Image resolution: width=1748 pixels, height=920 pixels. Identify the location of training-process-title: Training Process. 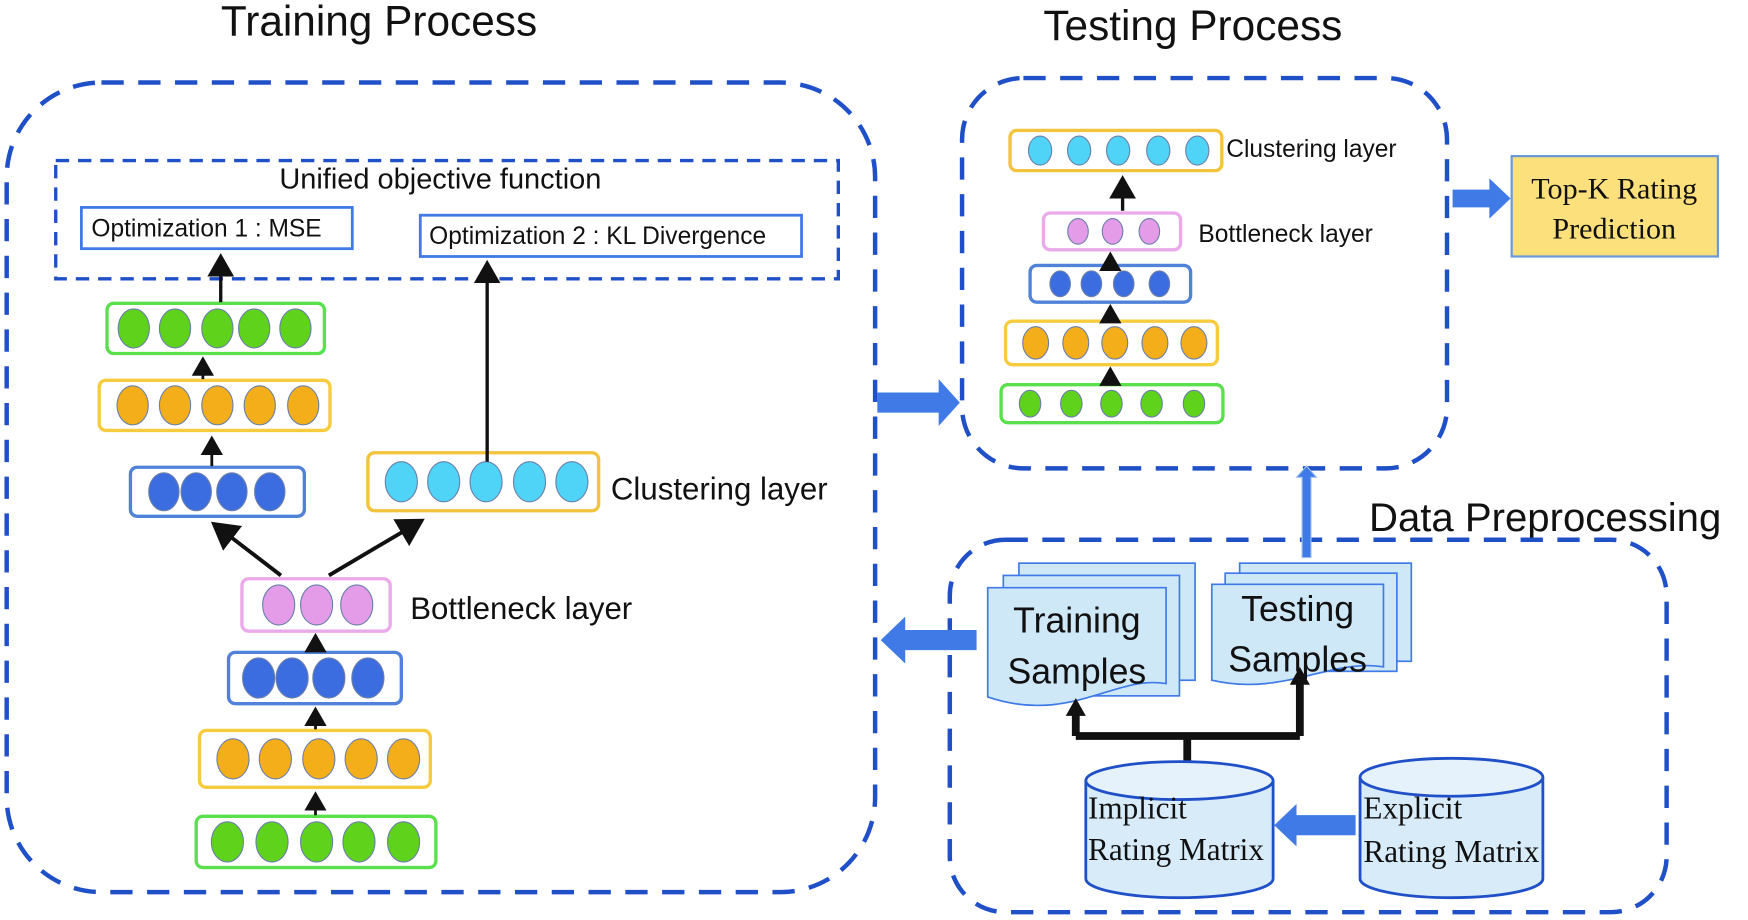
(379, 22).